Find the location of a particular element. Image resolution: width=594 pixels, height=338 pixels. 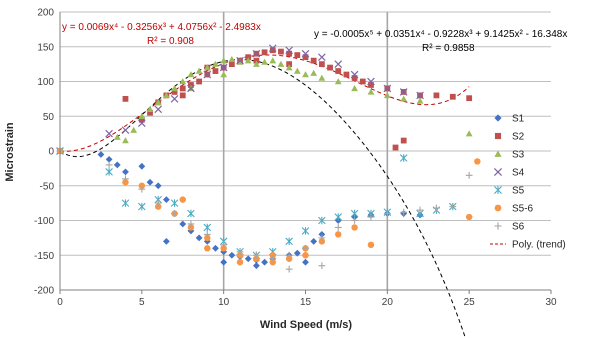

y-tick-label: 50 is located at coordinates (49, 117).